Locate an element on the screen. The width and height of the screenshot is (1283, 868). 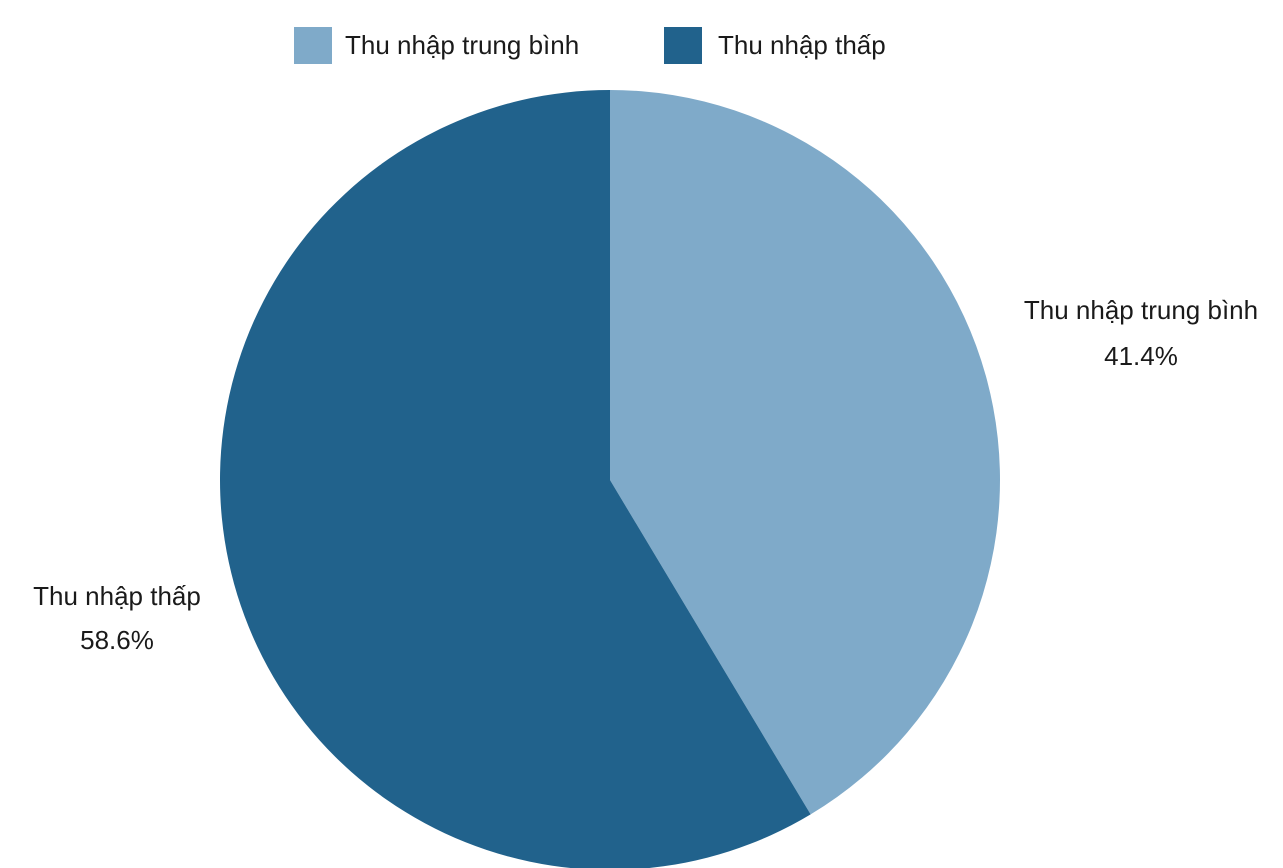
slice-value-low-income: 58.6% is located at coordinates (117, 640).